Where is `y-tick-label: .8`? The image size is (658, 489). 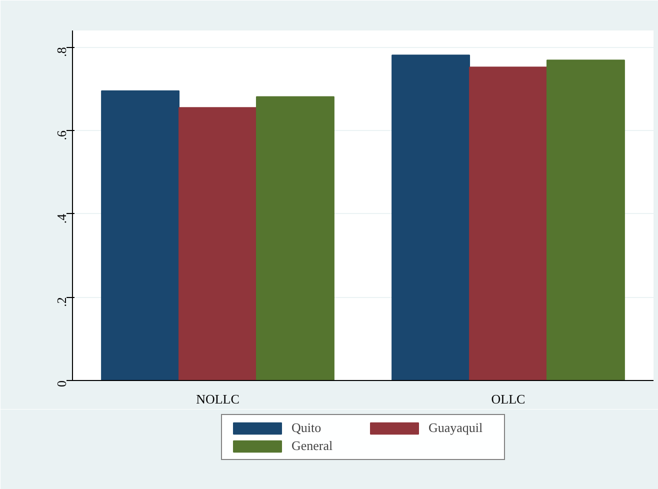
y-tick-label: .8 is located at coordinates (61, 52).